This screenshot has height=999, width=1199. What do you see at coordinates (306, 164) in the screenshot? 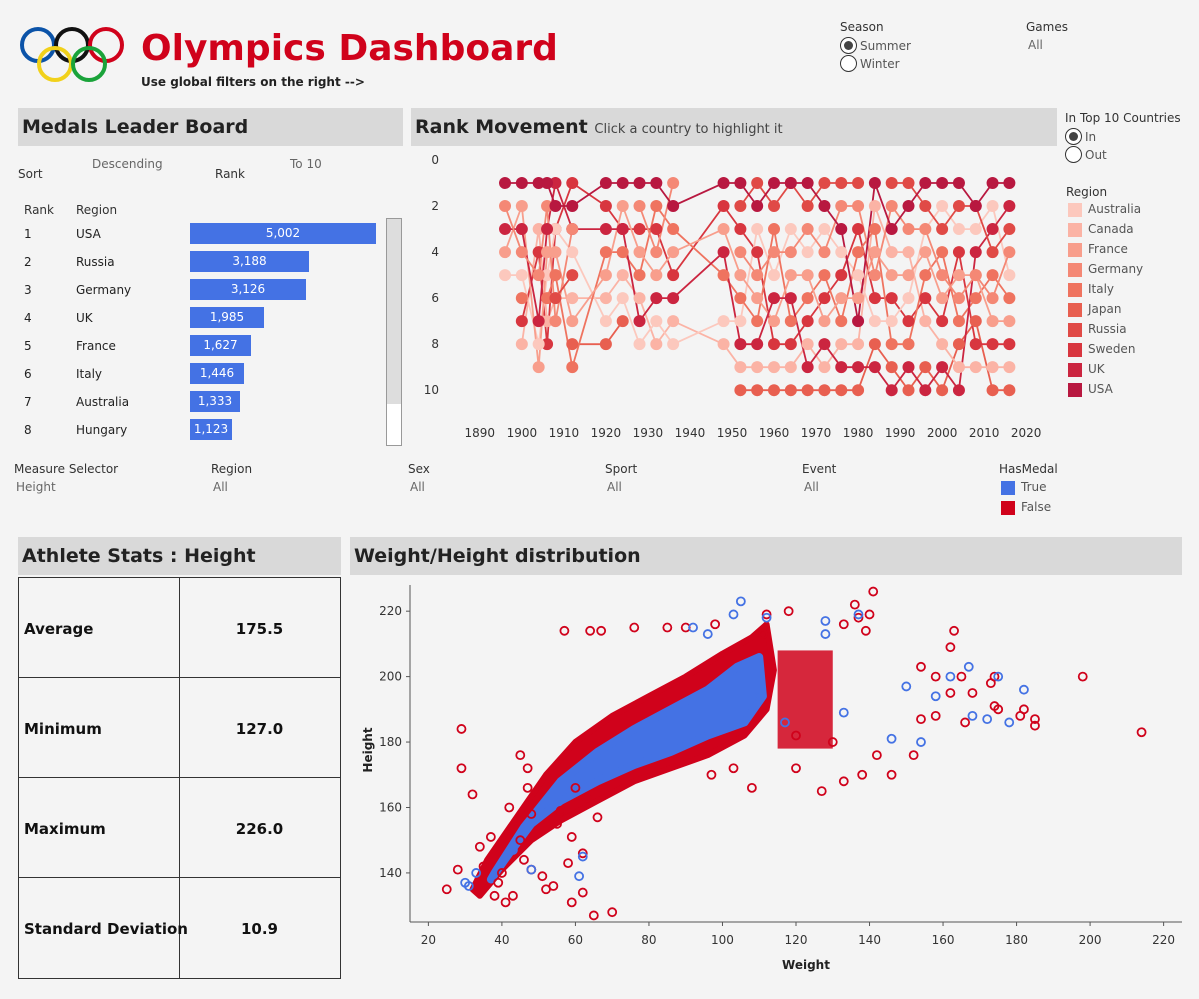
I see `top-n-dropdown: To 10` at bounding box center [306, 164].